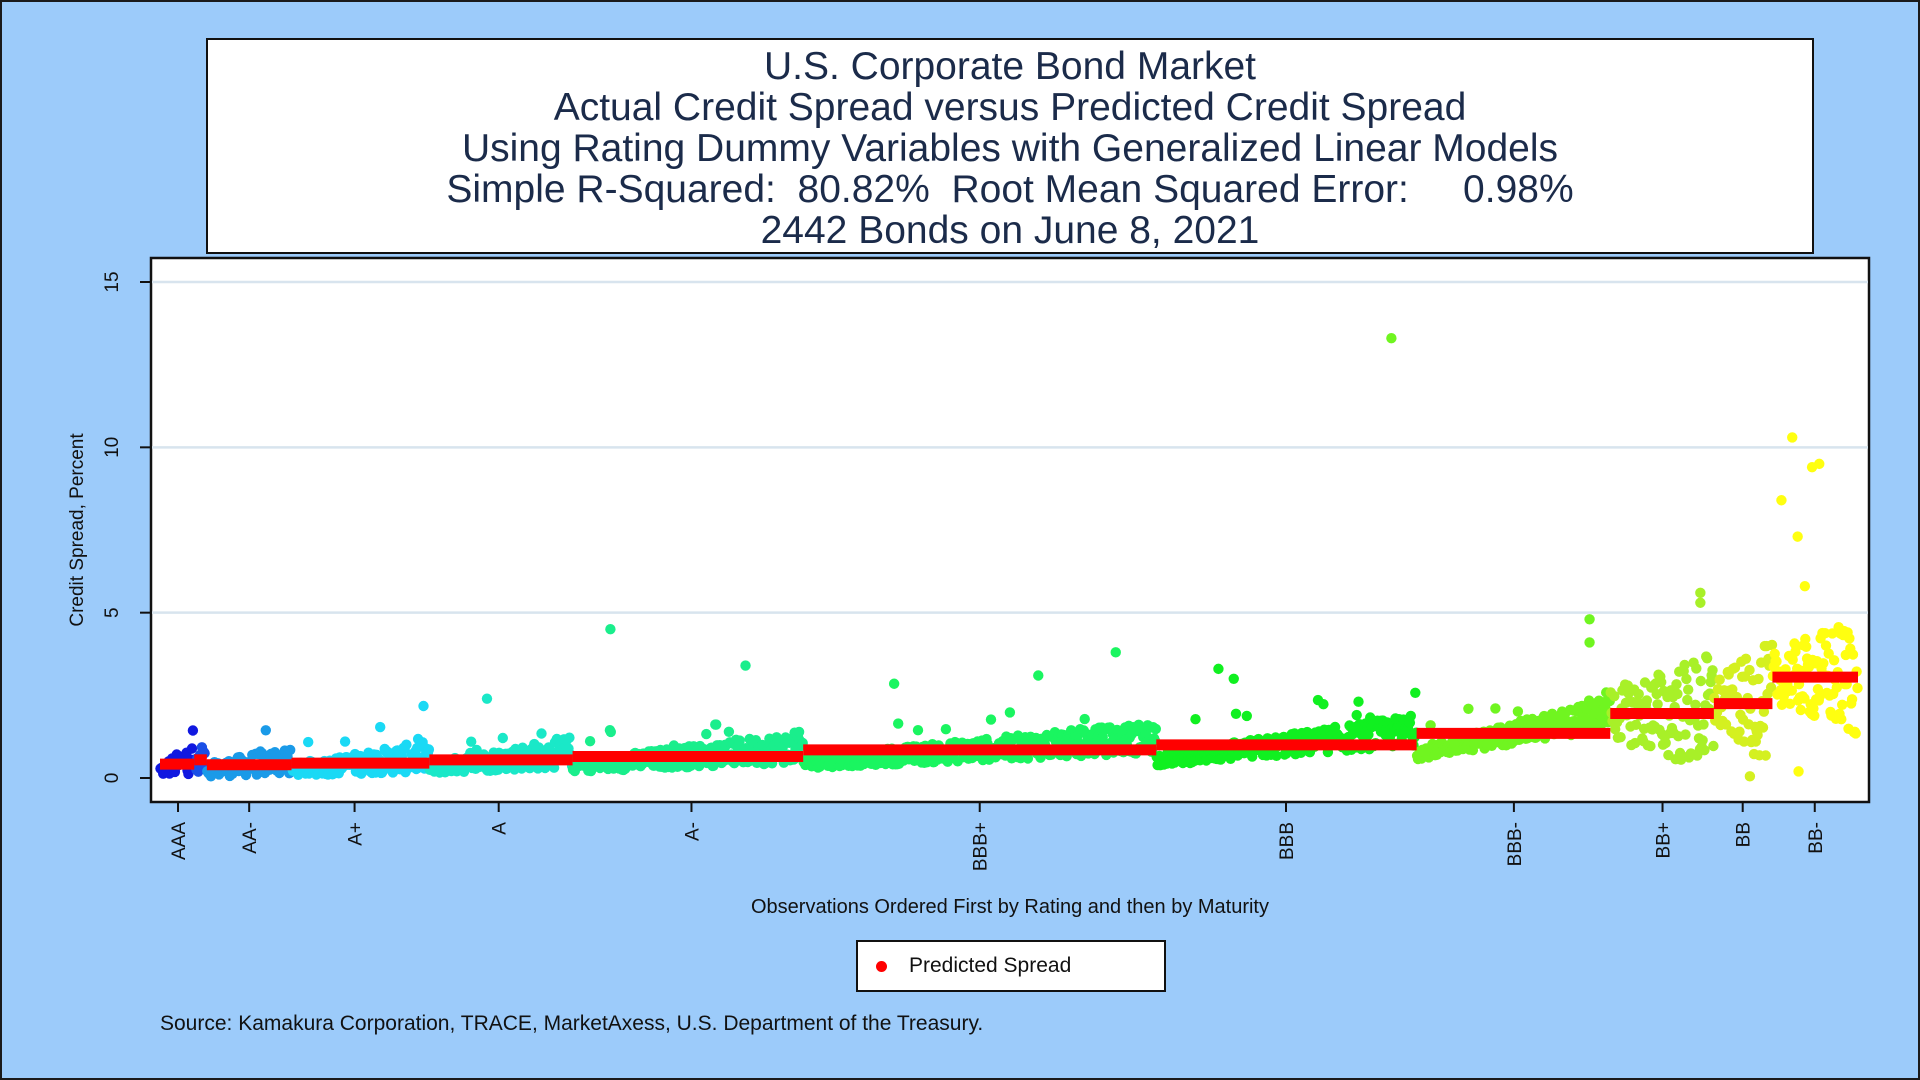  Describe the element at coordinates (918, 730) in the screenshot. I see `data-point-BBB+-841` at that location.